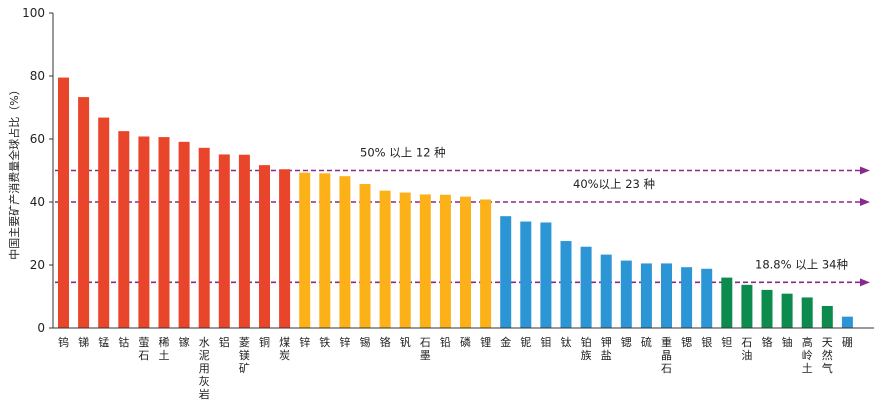  What do you see at coordinates (425, 349) in the screenshot?
I see `x-tick-label: 石墨` at bounding box center [425, 349].